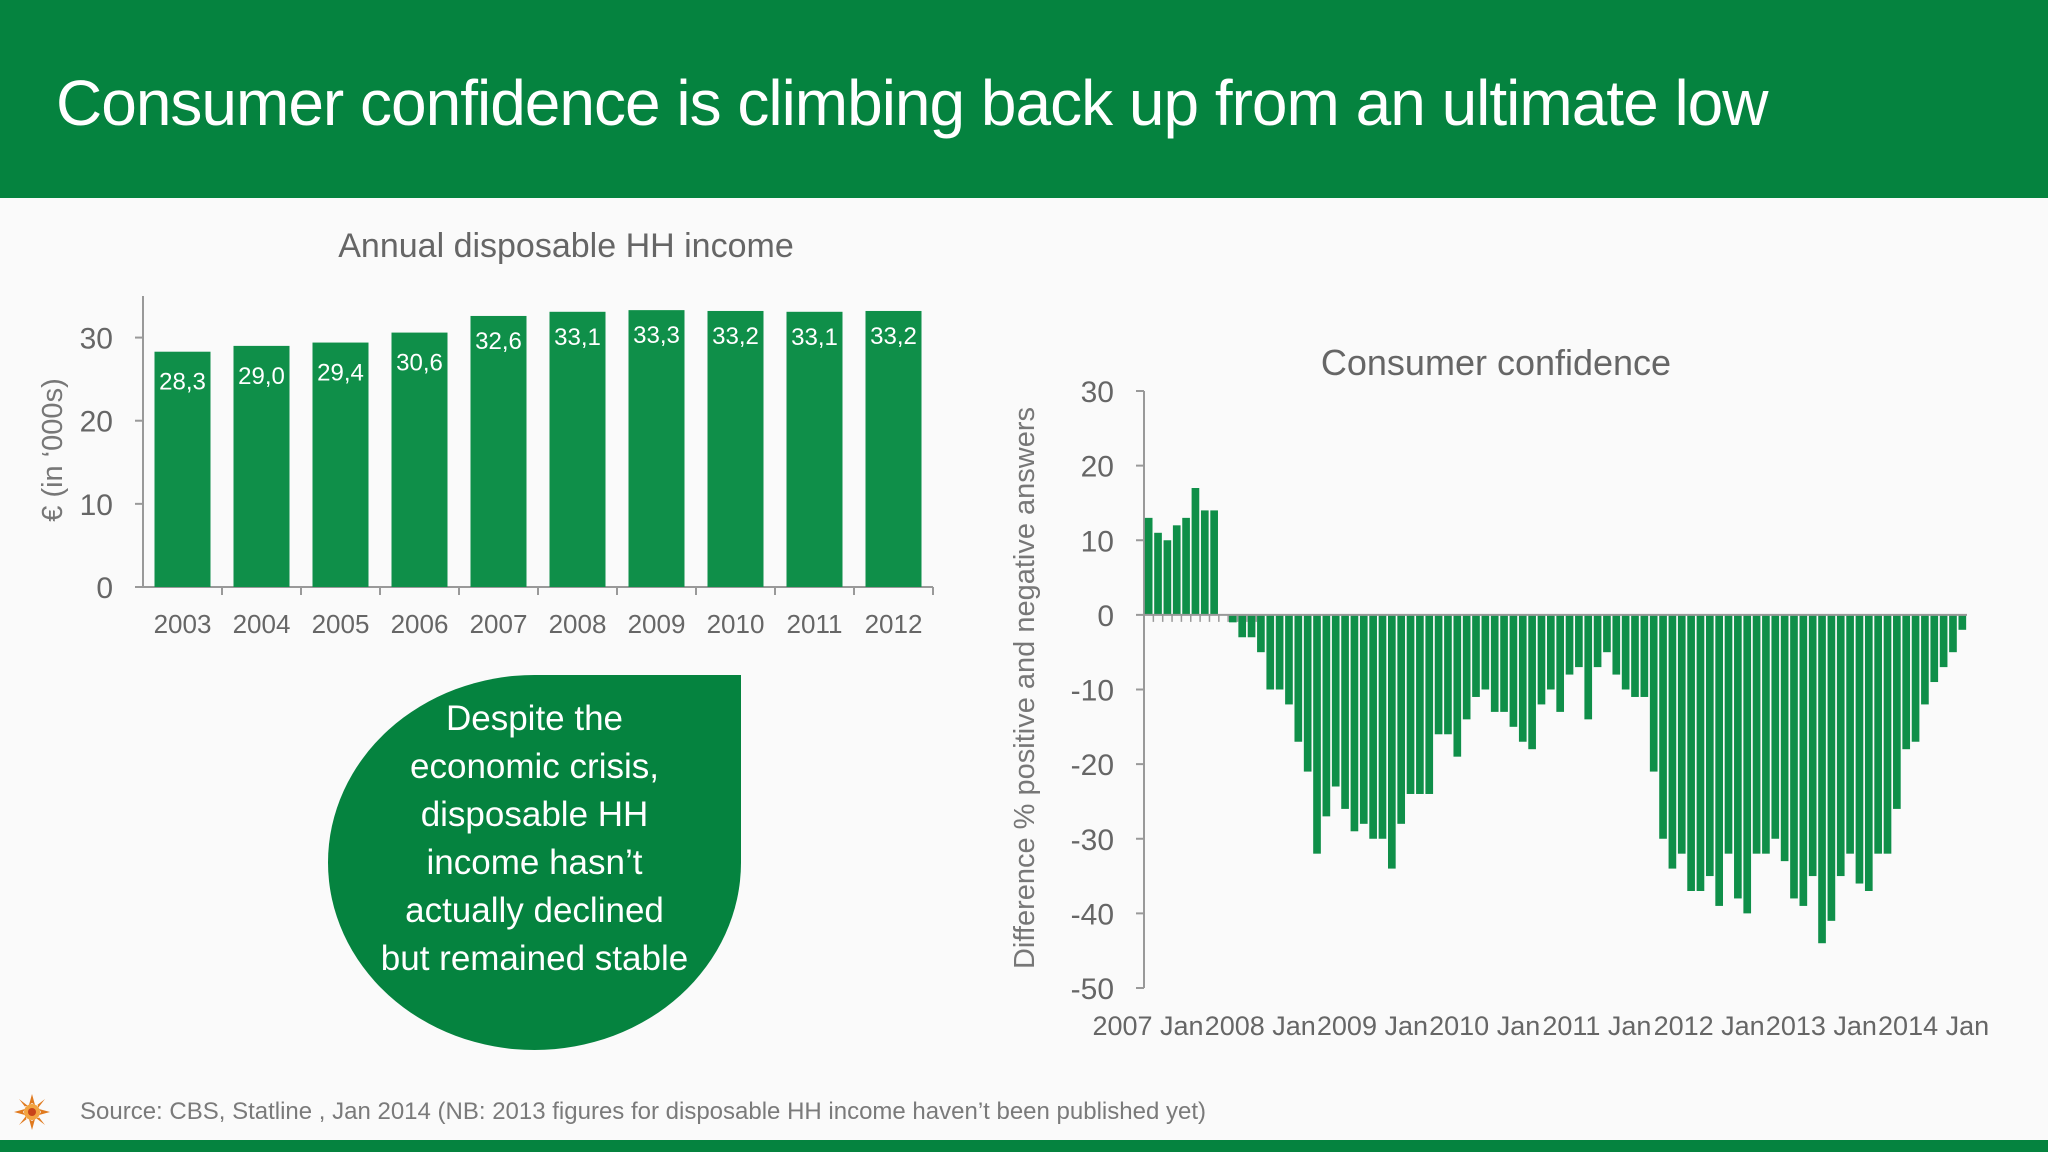  What do you see at coordinates (420, 624) in the screenshot?
I see `income-x-tick-label: 2006` at bounding box center [420, 624].